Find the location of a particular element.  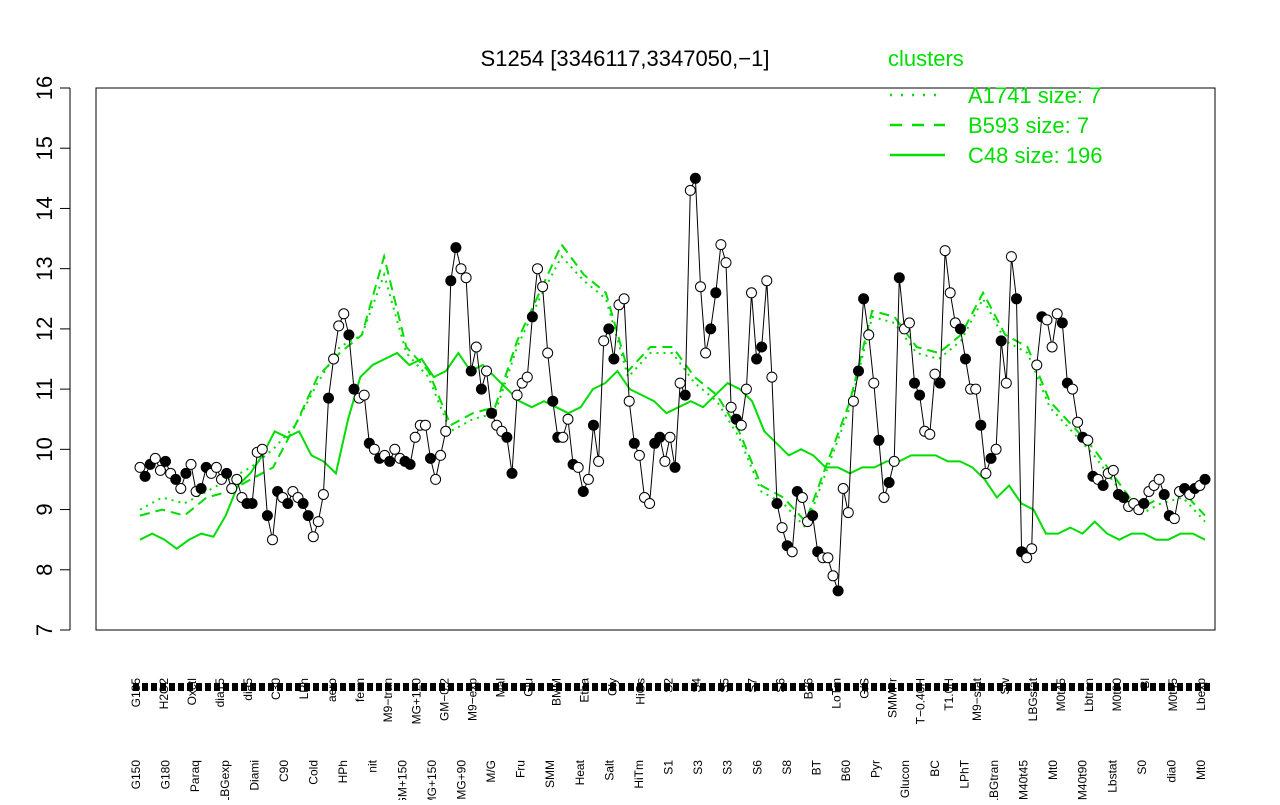

x-tick-label: LPhT is located at coordinates (964, 773).